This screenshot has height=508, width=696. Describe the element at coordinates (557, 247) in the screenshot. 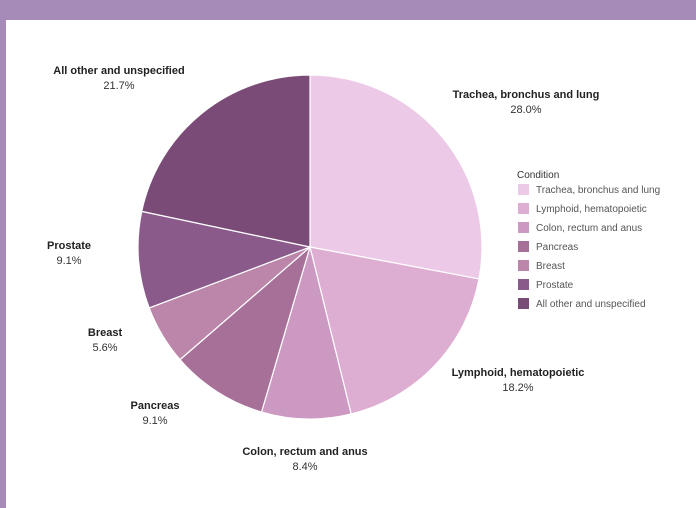

I see `legend-label-3: Pancreas` at that location.